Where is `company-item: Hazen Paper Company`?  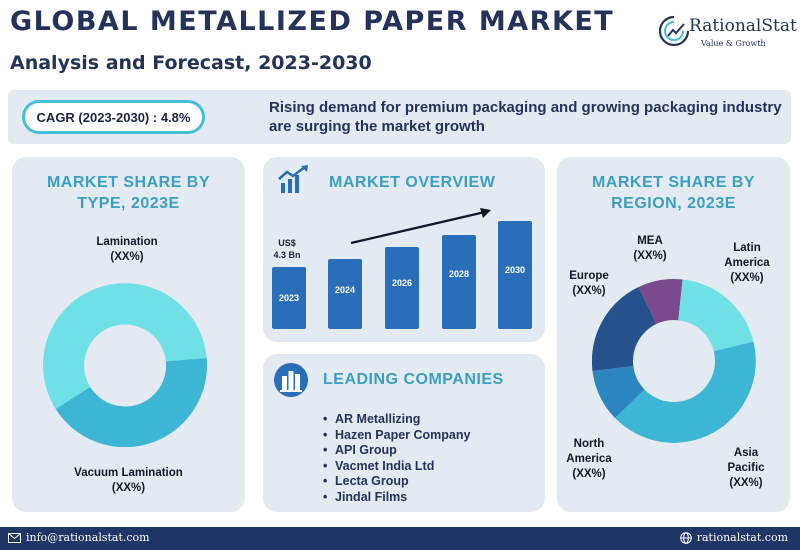 company-item: Hazen Paper Company is located at coordinates (396, 436).